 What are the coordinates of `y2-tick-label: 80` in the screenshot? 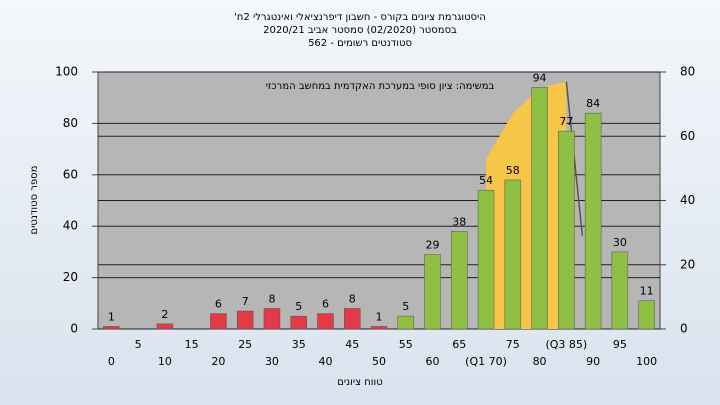 It's located at (687, 72).